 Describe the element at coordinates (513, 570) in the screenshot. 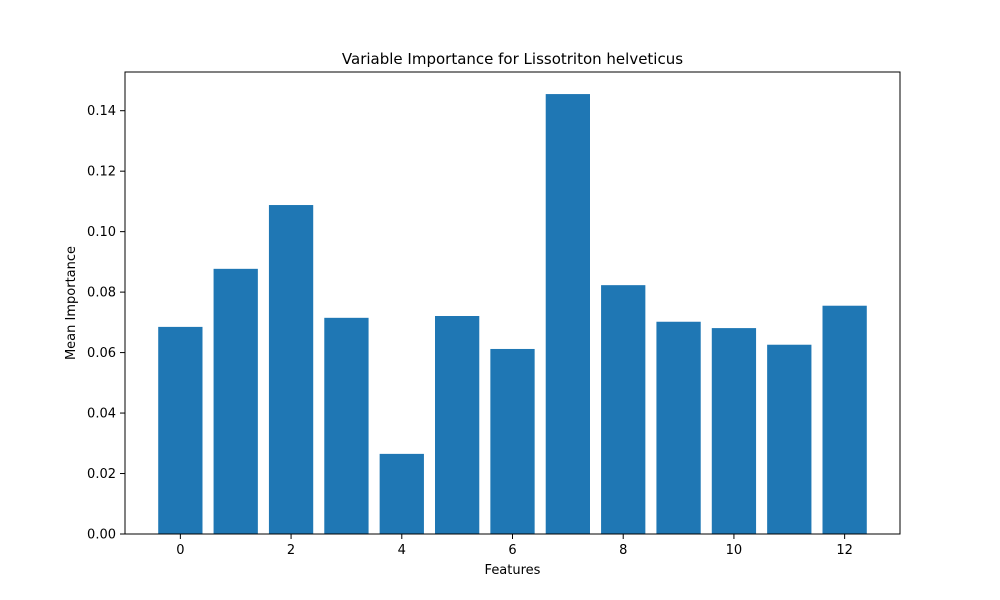

I see `x-axis-label: Features` at that location.